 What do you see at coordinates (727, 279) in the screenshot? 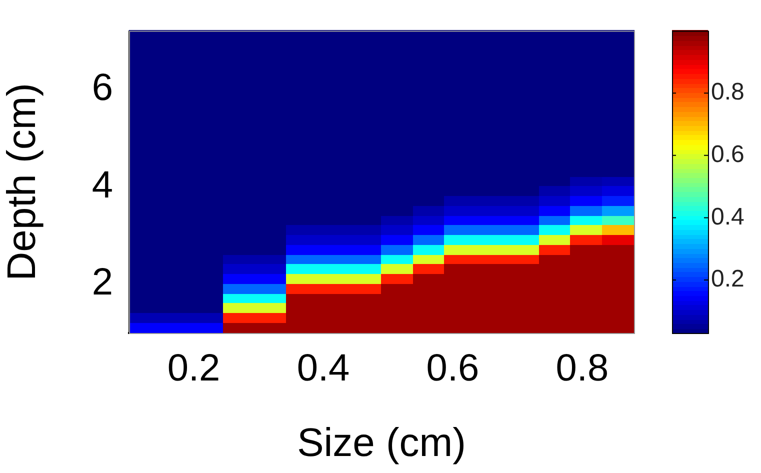
I see `color-bar-label: 0.2` at bounding box center [727, 279].